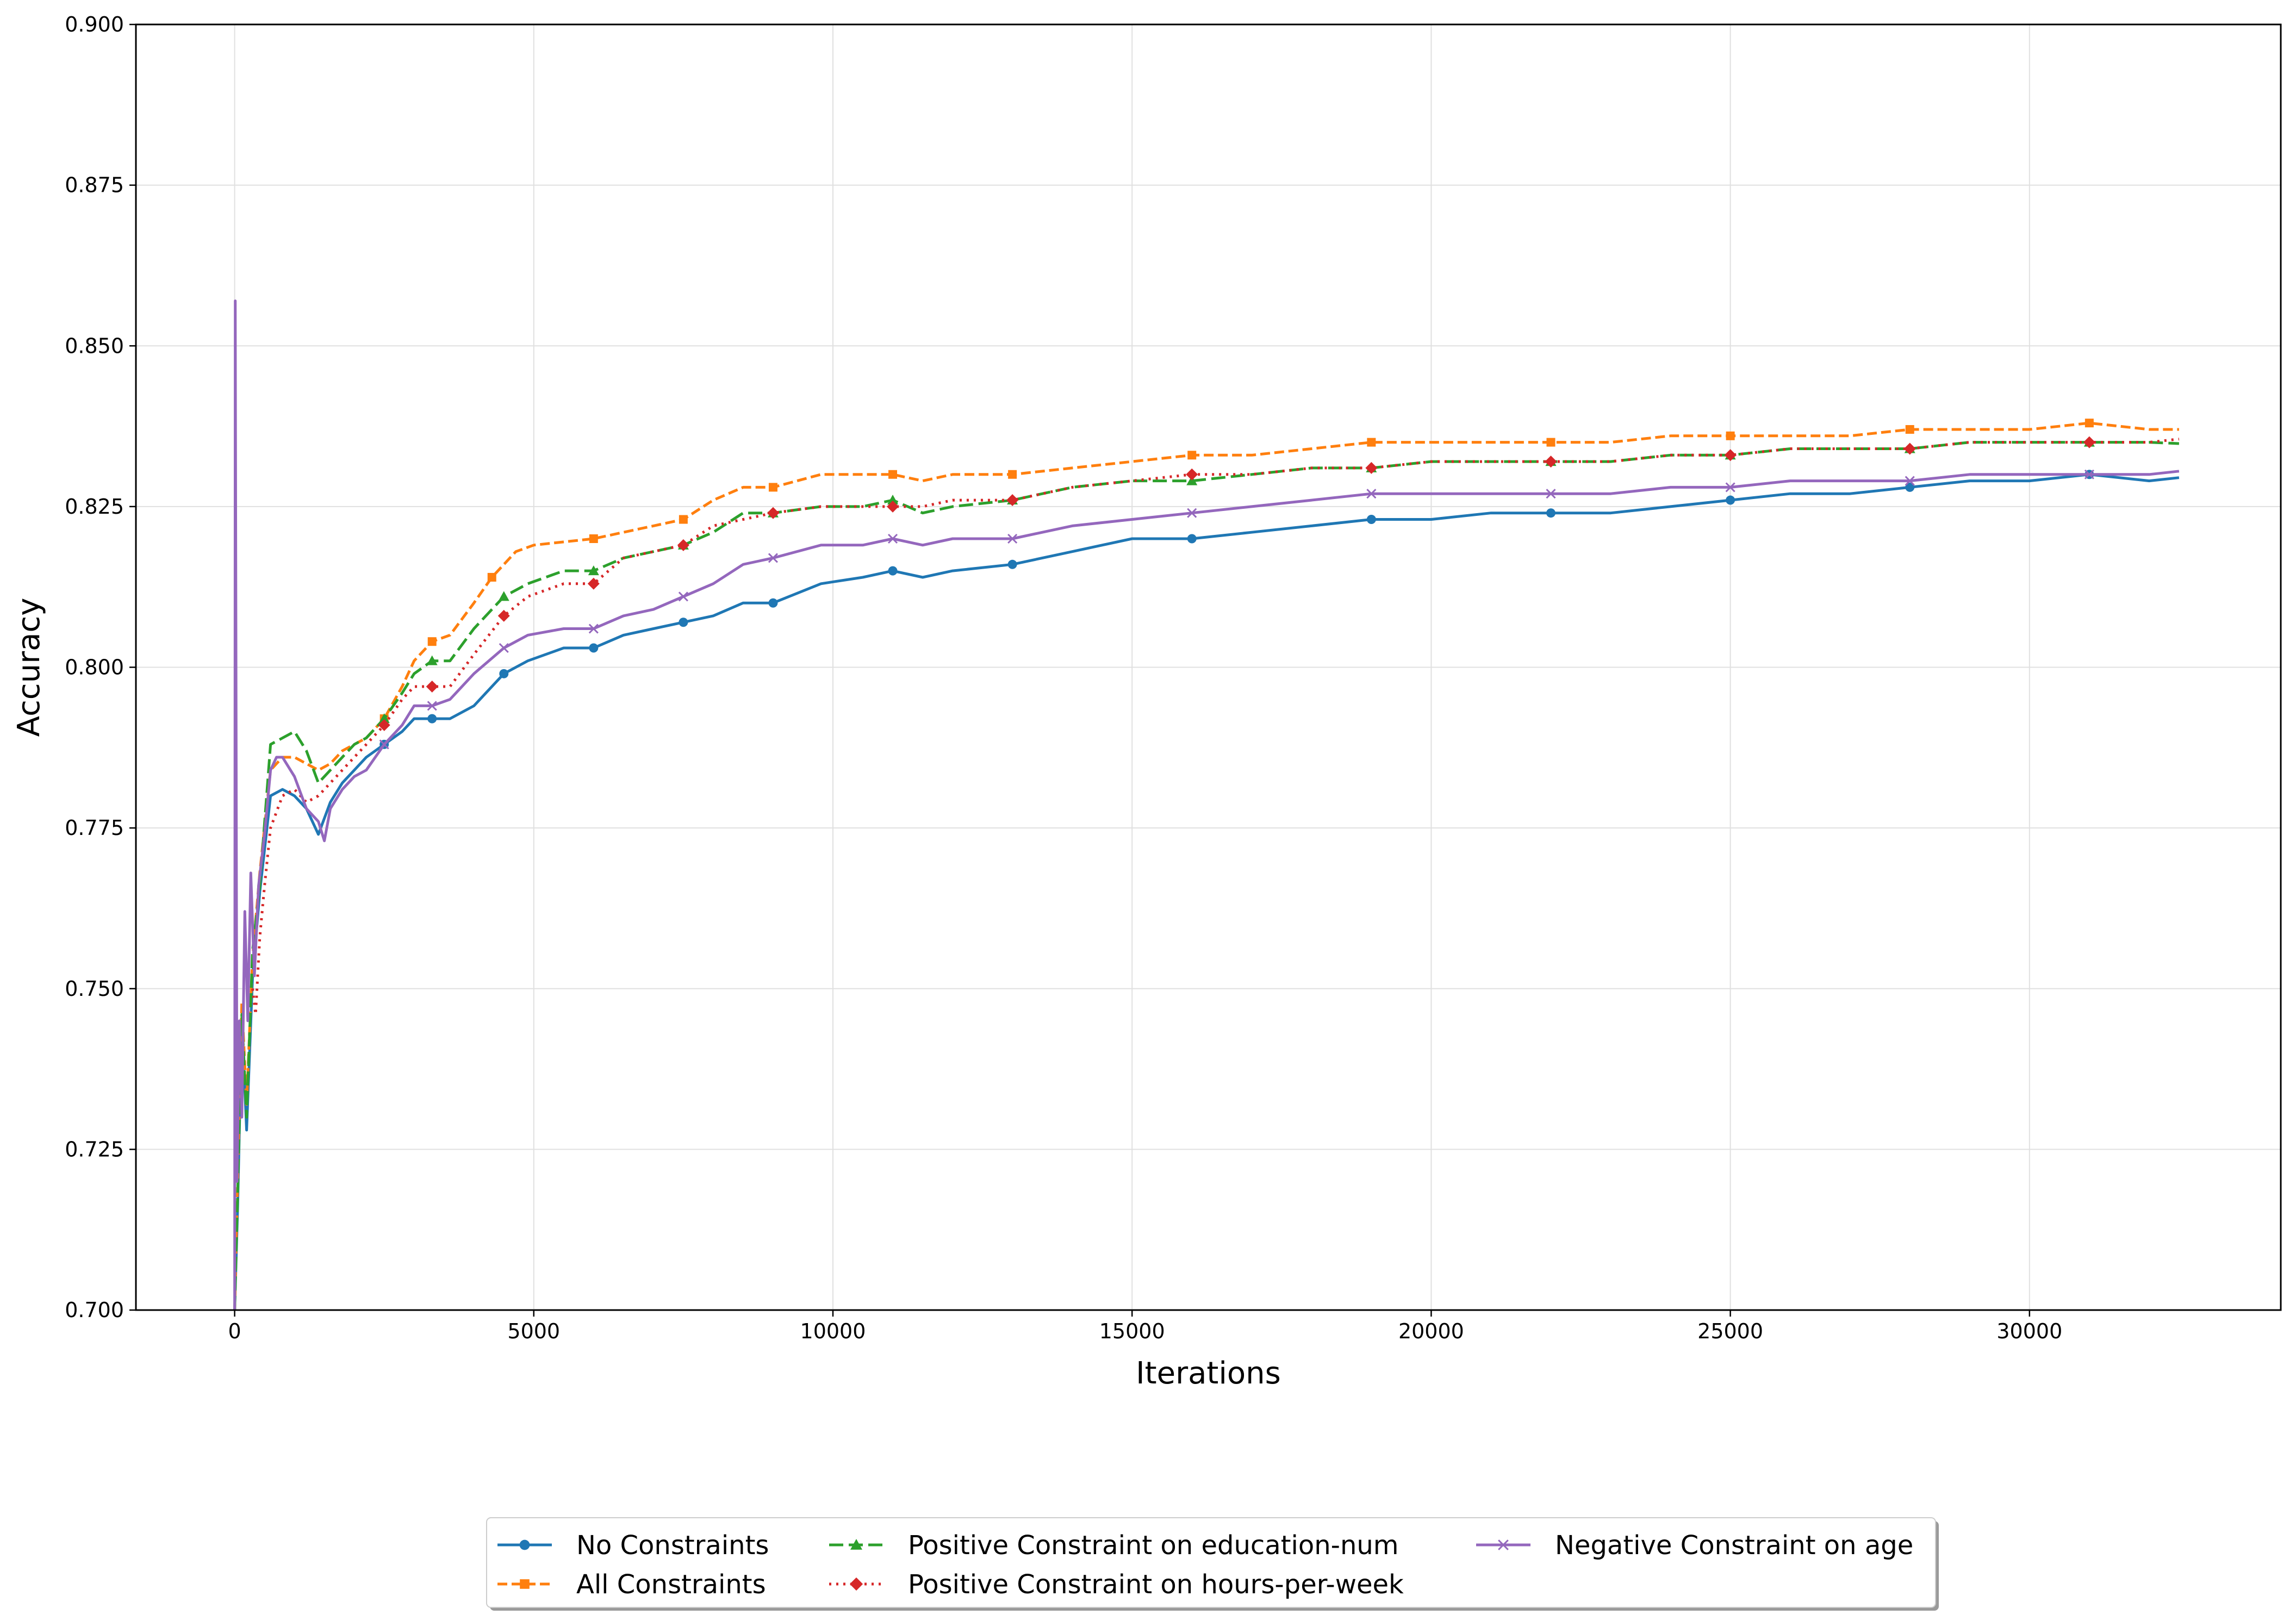 This screenshot has width=2296, height=1621. Describe the element at coordinates (833, 1331) in the screenshot. I see `x-tick-label: 10000` at that location.